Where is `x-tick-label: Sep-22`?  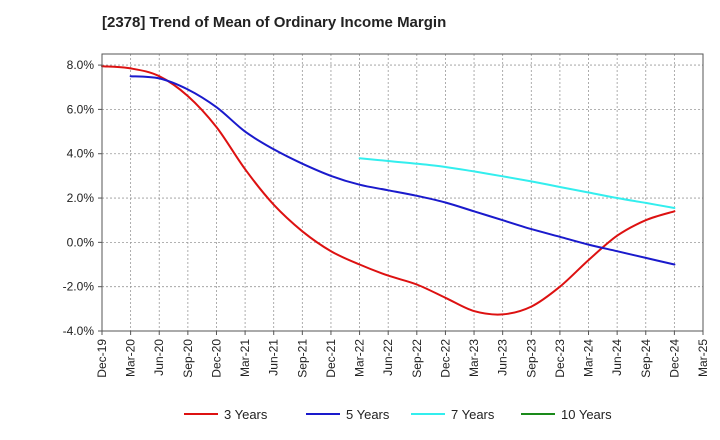
x-tick-label: Sep-22 is located at coordinates (417, 358).